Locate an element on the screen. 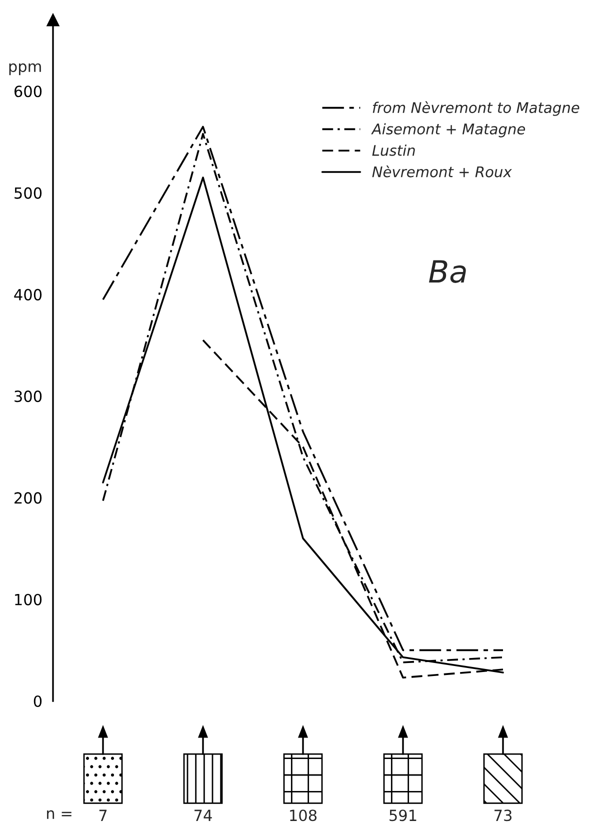 This screenshot has height=828, width=601. y-tick-label: 500 is located at coordinates (28, 193).